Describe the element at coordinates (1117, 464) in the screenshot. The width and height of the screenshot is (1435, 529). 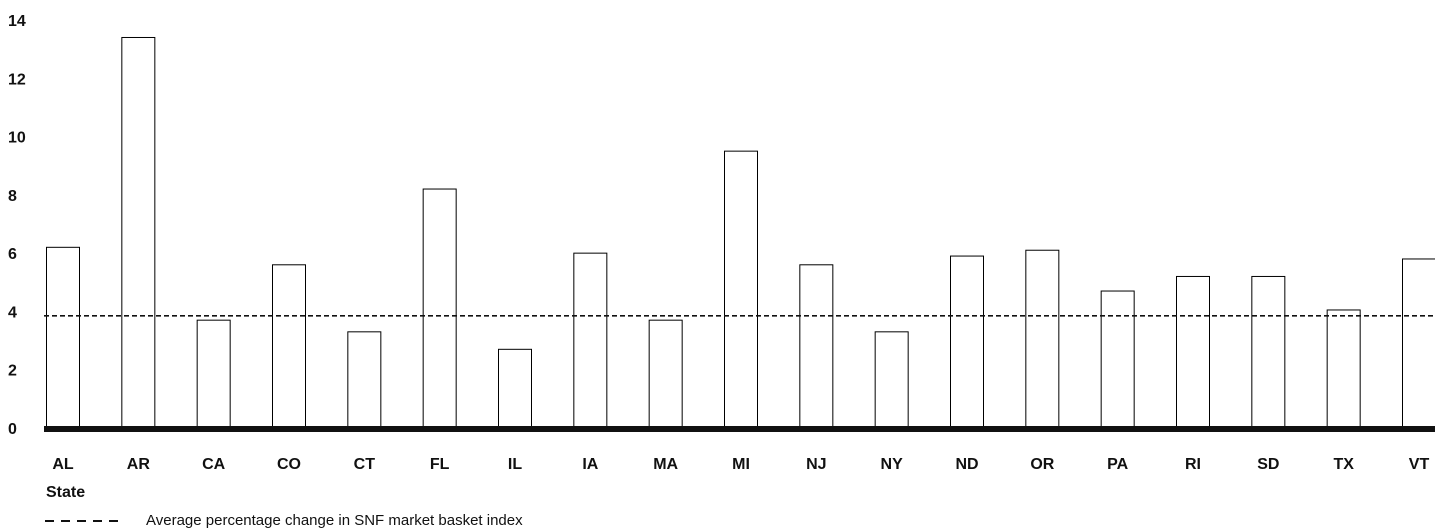
I see `x-tick-label: PA` at that location.